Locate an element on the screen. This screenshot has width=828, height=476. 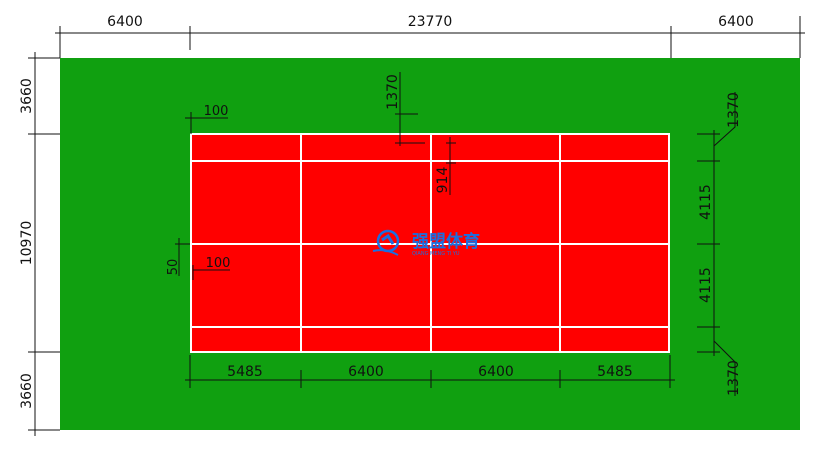
top-dim-center: 23770 is located at coordinates (430, 22).